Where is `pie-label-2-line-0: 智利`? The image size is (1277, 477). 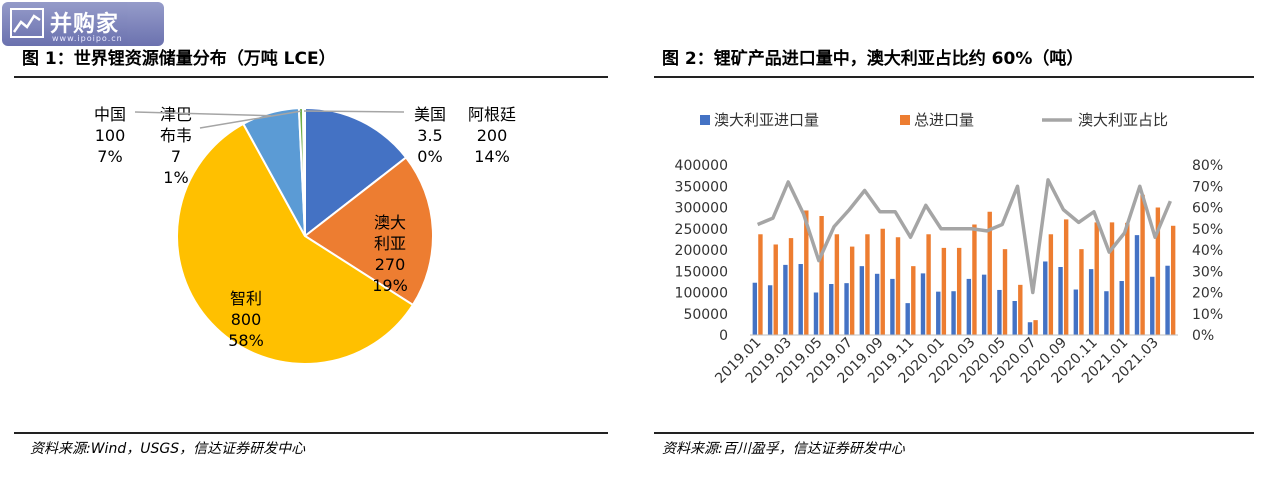 pie-label-2-line-0: 智利 is located at coordinates (246, 298).